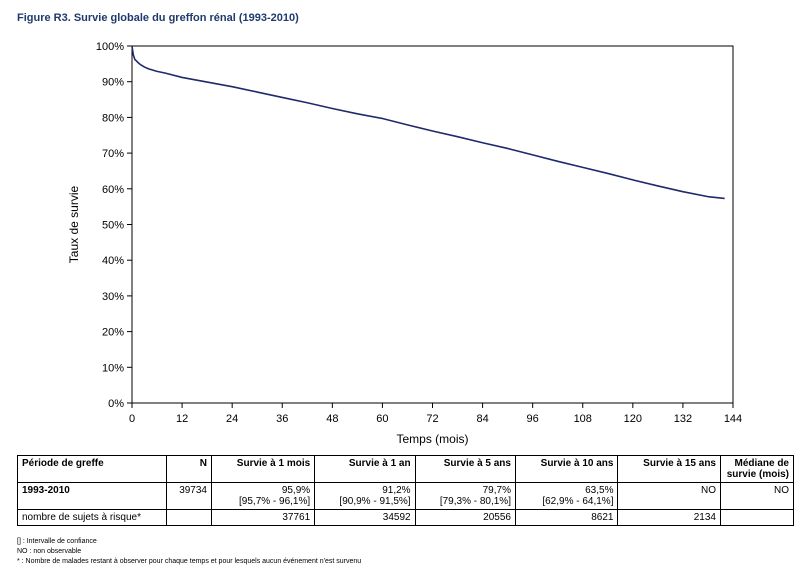 This screenshot has width=800, height=575. Describe the element at coordinates (365, 469) in the screenshot. I see `header-1-year: Survie à 1 an` at that location.